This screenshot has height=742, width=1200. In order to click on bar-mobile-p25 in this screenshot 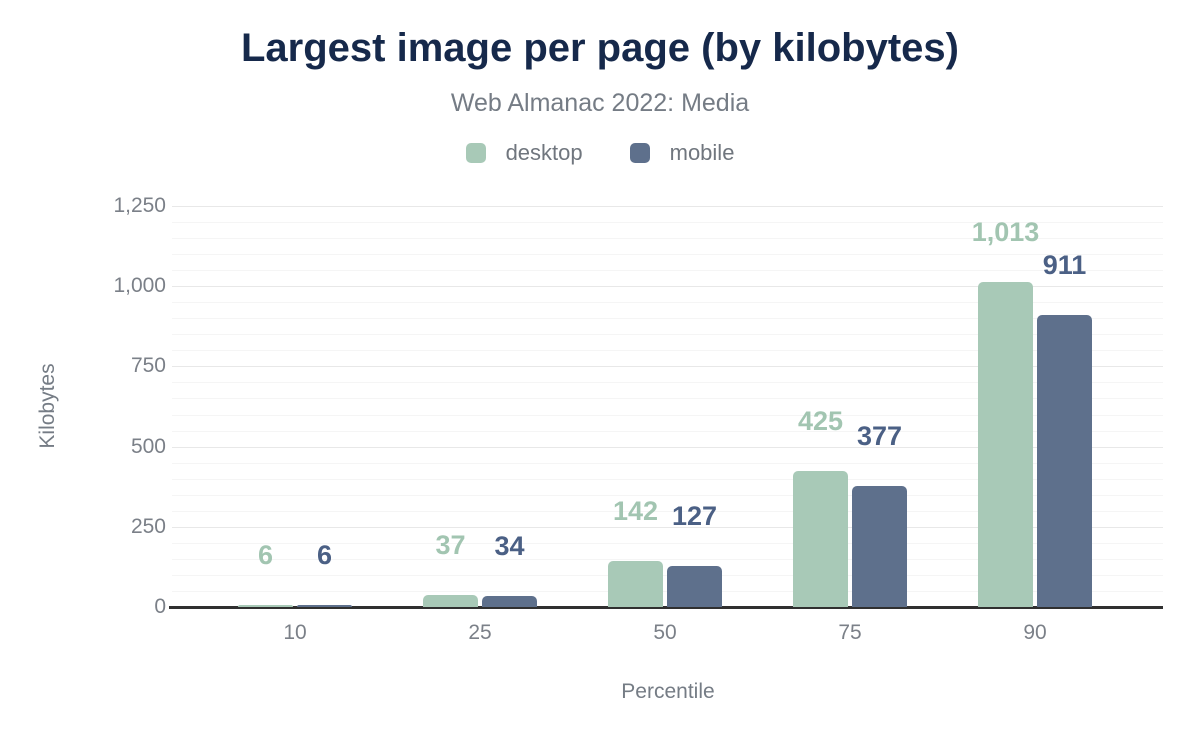, I will do `click(509, 601)`.